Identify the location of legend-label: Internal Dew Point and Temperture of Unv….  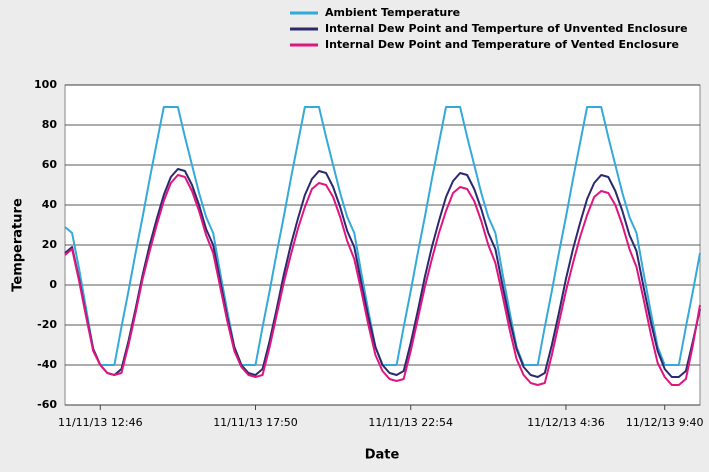
(506, 28).